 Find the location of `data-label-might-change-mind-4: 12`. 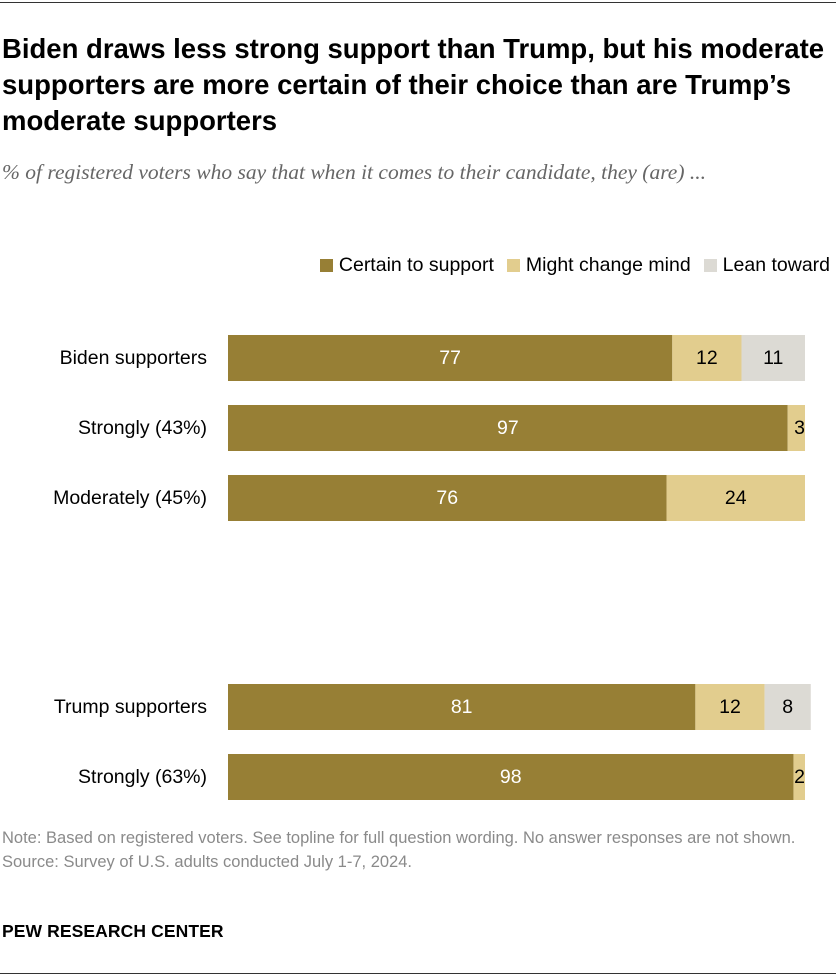

data-label-might-change-mind-4: 12 is located at coordinates (730, 707).